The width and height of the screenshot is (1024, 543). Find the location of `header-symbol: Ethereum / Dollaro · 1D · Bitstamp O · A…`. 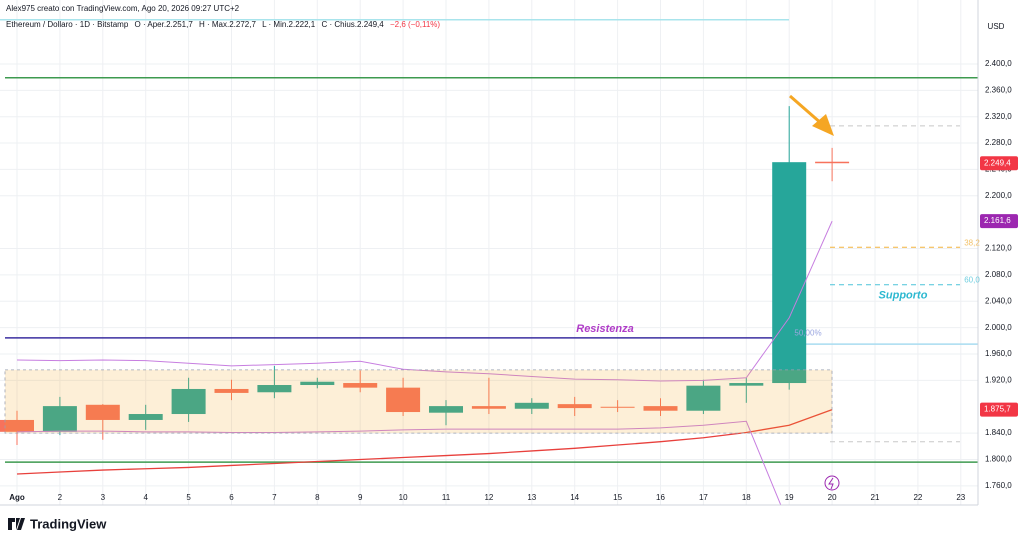

header-symbol: Ethereum / Dollaro · 1D · Bitstamp O · A… is located at coordinates (225, 24).